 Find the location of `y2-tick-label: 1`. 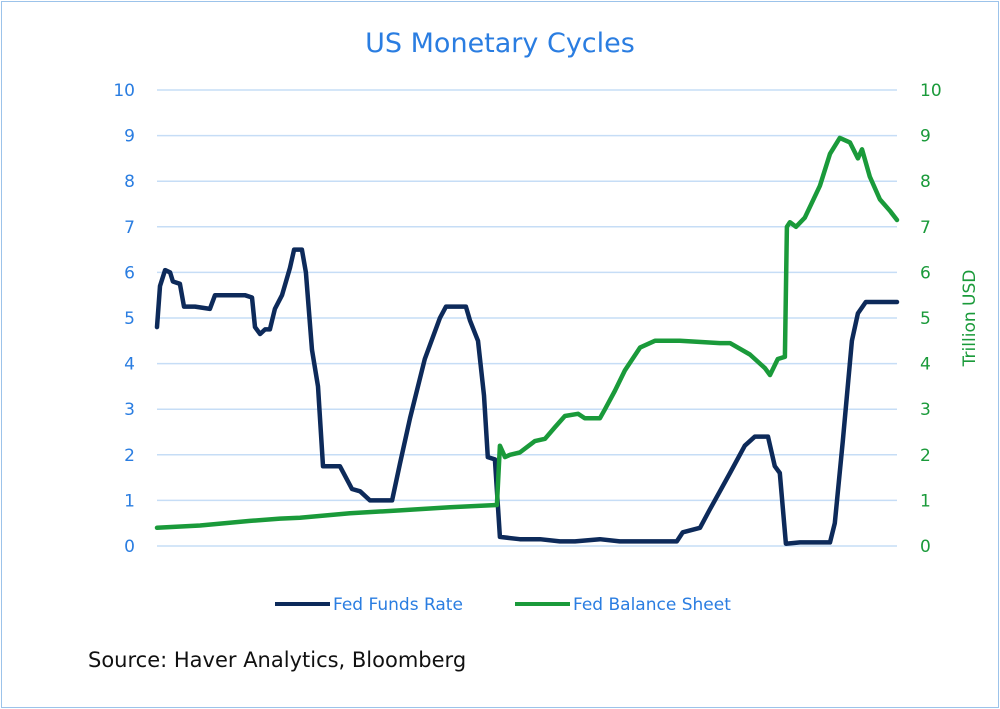

y2-tick-label: 1 is located at coordinates (925, 501).